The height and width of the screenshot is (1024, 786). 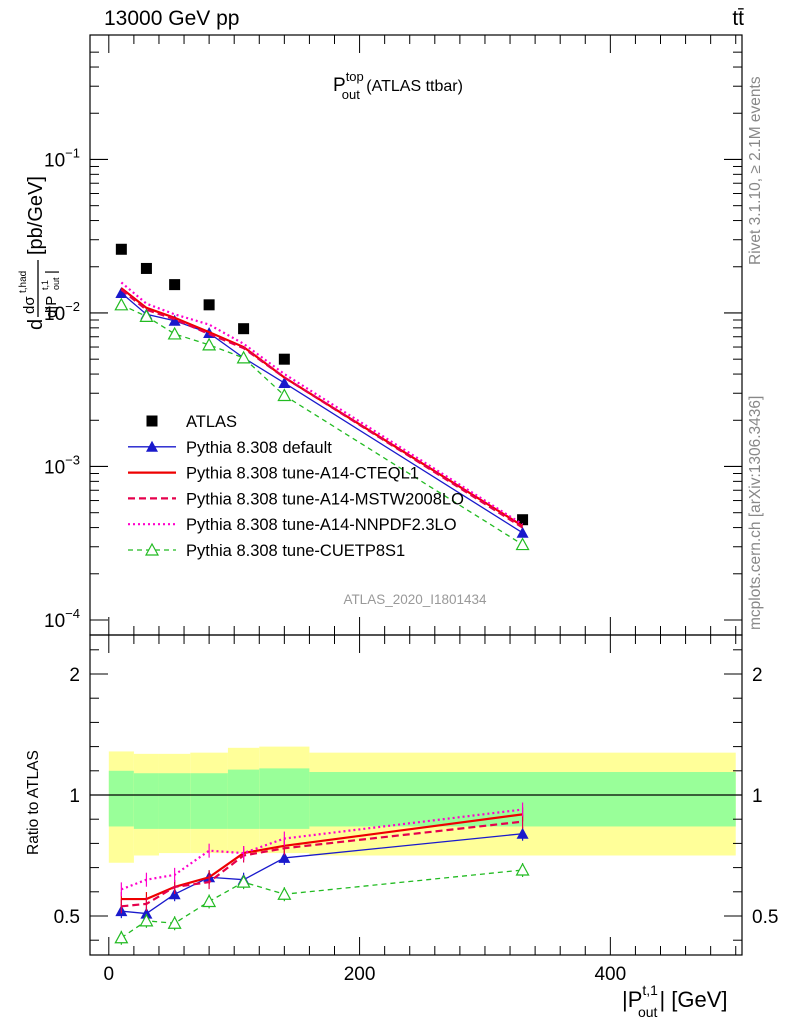 I want to click on x-tick-label: 200, so click(x=360, y=974).